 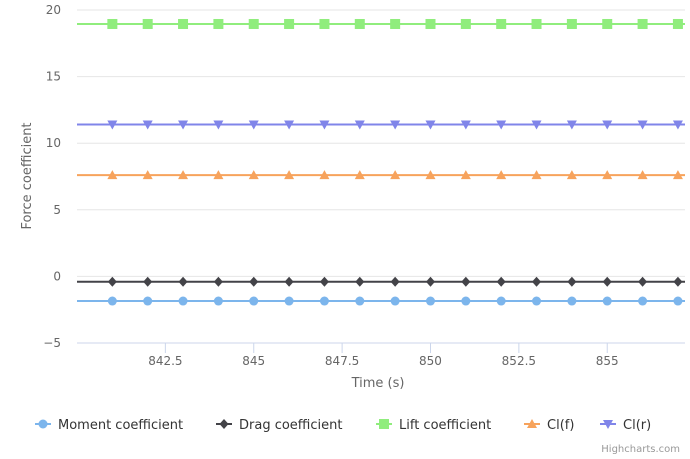 What do you see at coordinates (290, 425) in the screenshot?
I see `legend-label: Drag coefficient` at bounding box center [290, 425].